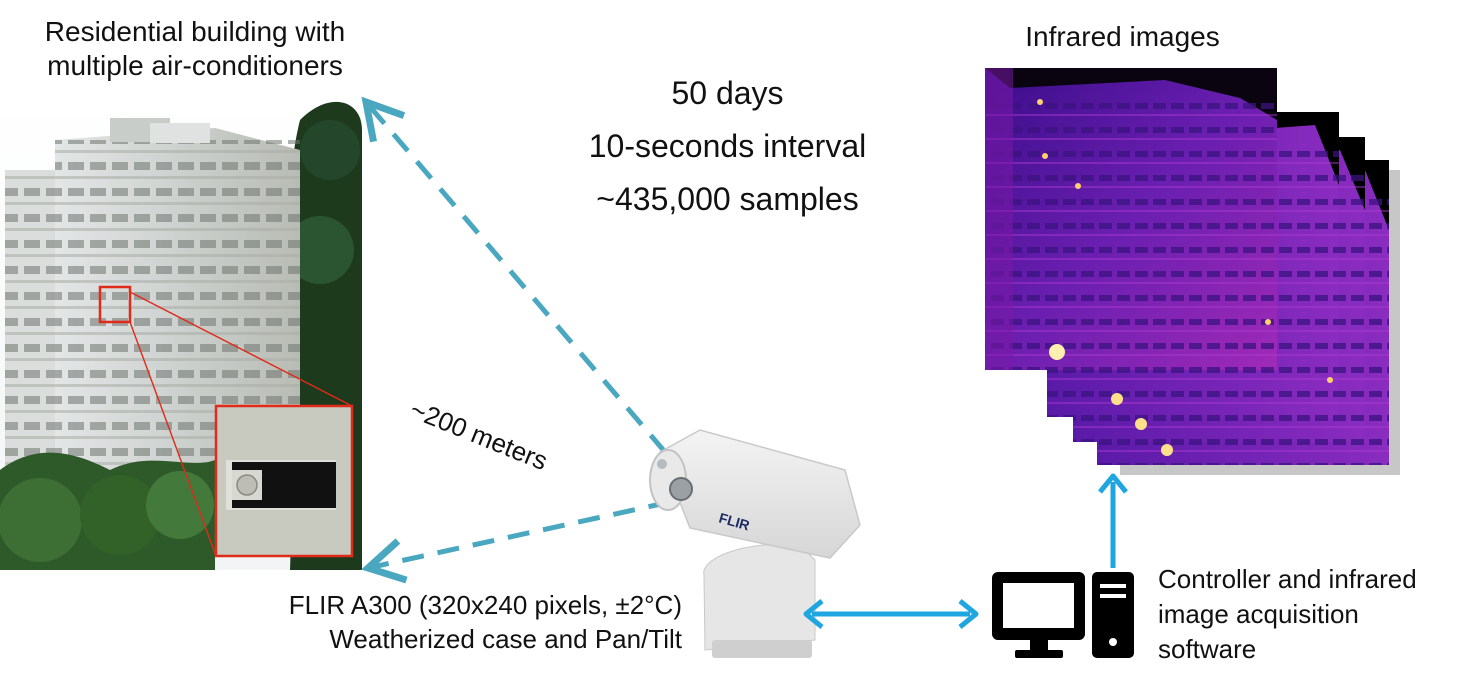  What do you see at coordinates (516, 541) in the screenshot?
I see `sightline-lower-arrow` at bounding box center [516, 541].